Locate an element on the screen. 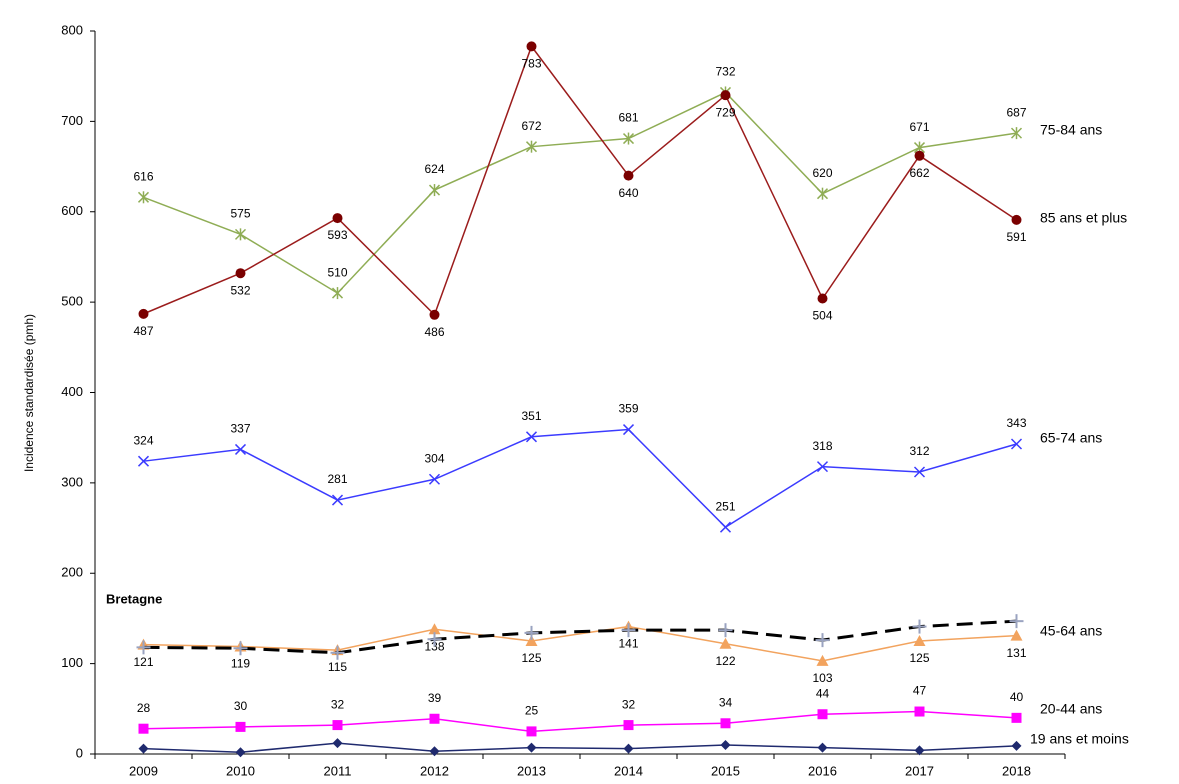 The height and width of the screenshot is (784, 1179). y-tick-label: 500 is located at coordinates (72, 301).